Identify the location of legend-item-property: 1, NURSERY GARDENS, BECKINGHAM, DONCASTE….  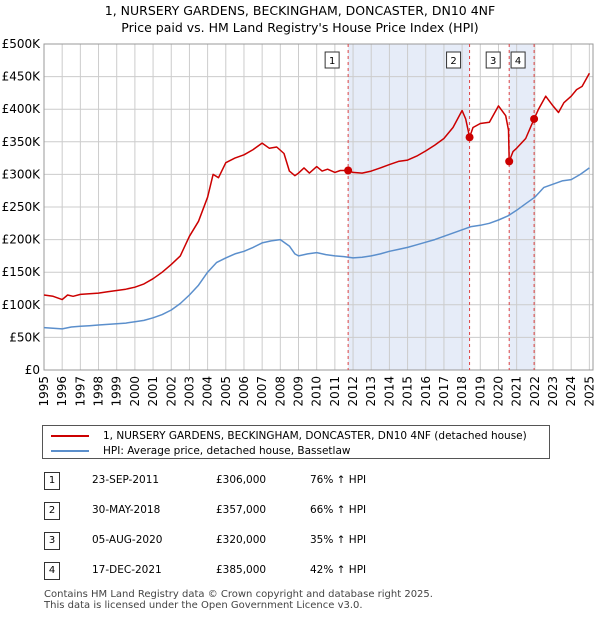
(289, 436).